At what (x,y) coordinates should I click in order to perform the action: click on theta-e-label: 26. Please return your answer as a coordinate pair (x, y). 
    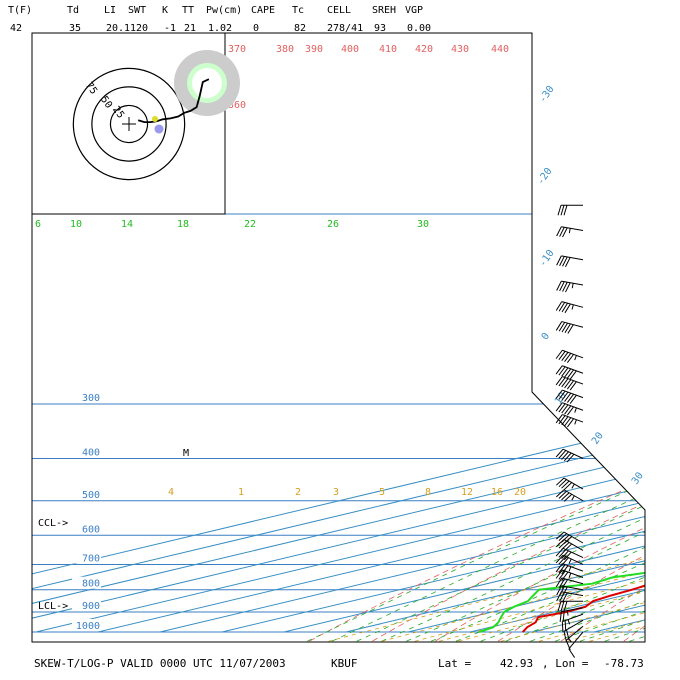
    Looking at the image, I should click on (333, 224).